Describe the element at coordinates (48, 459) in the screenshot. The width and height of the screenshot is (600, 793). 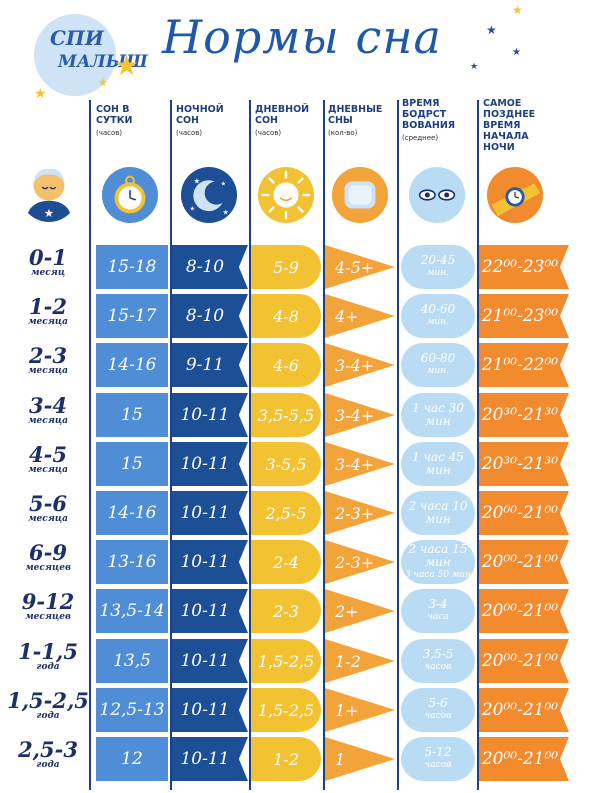
I see `age-label: 4-5 месяца` at that location.